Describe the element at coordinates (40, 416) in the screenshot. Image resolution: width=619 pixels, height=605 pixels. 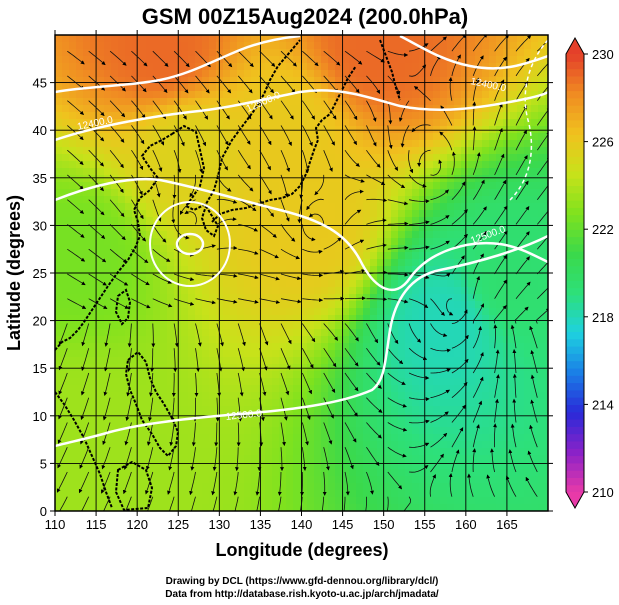
I see `y-tick-label: 10` at that location.